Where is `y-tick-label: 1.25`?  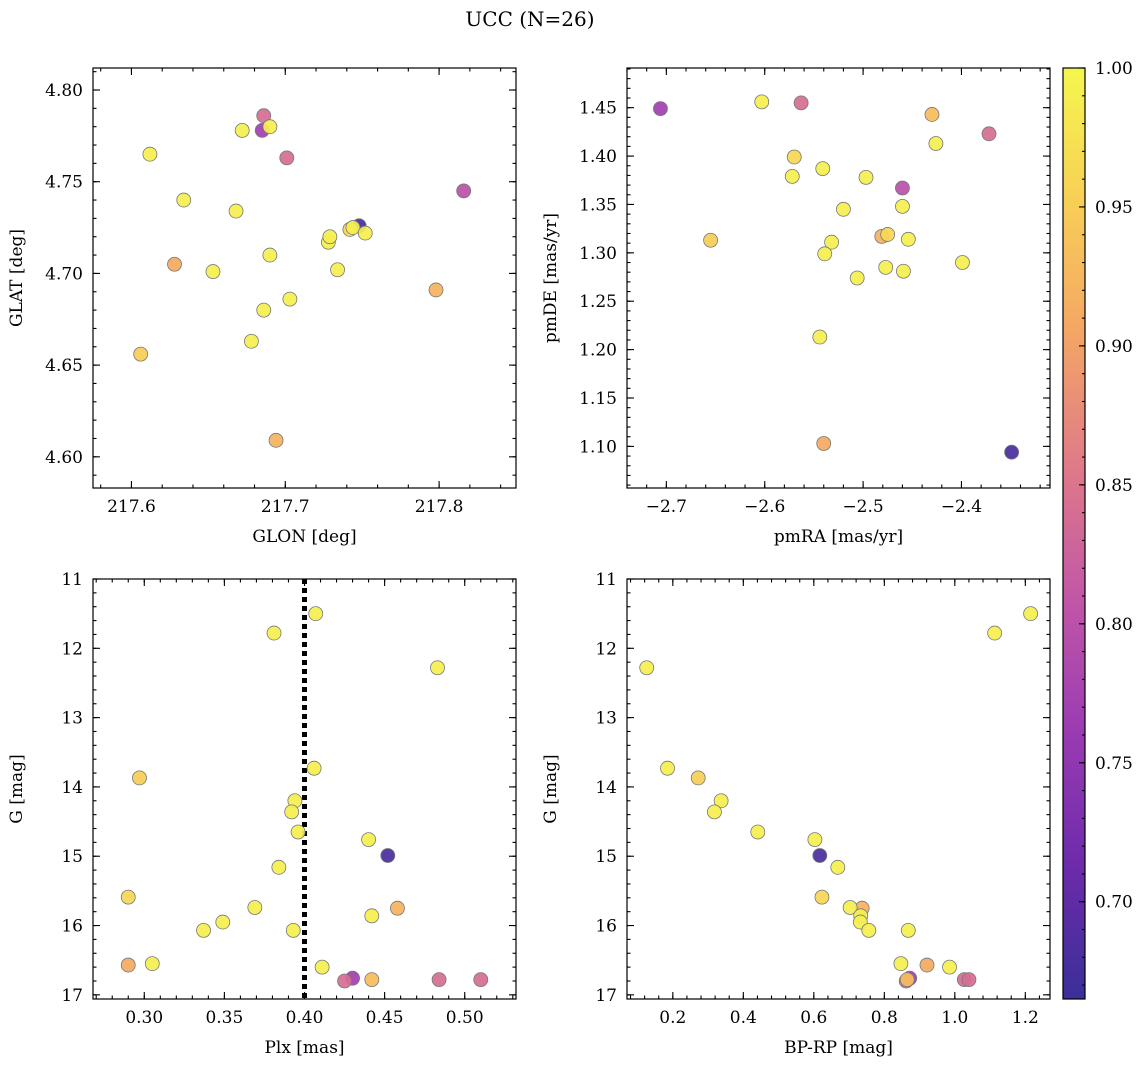
y-tick-label: 1.25 is located at coordinates (598, 302).